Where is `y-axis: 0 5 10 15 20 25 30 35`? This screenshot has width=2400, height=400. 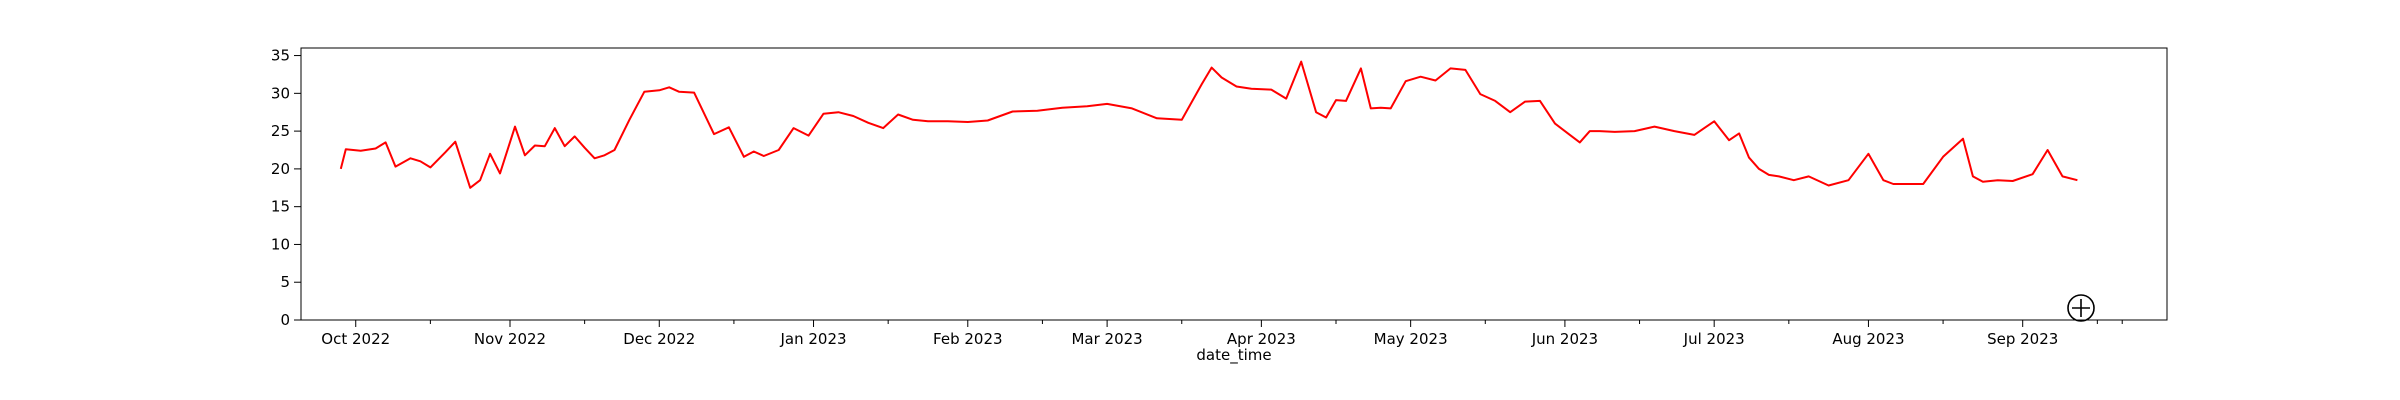 y-axis: 0 5 10 15 20 25 30 35 is located at coordinates (286, 188).